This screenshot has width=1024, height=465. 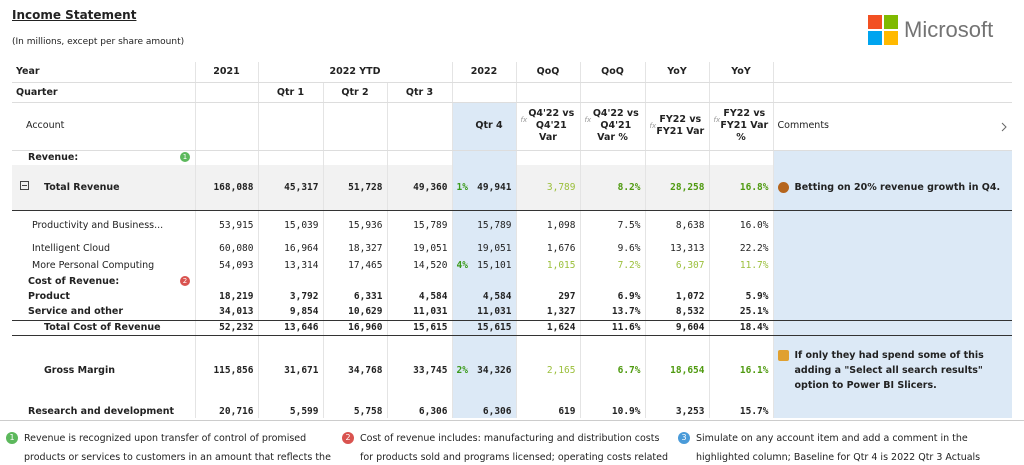 I want to click on collapse-toggle, so click(x=24, y=186).